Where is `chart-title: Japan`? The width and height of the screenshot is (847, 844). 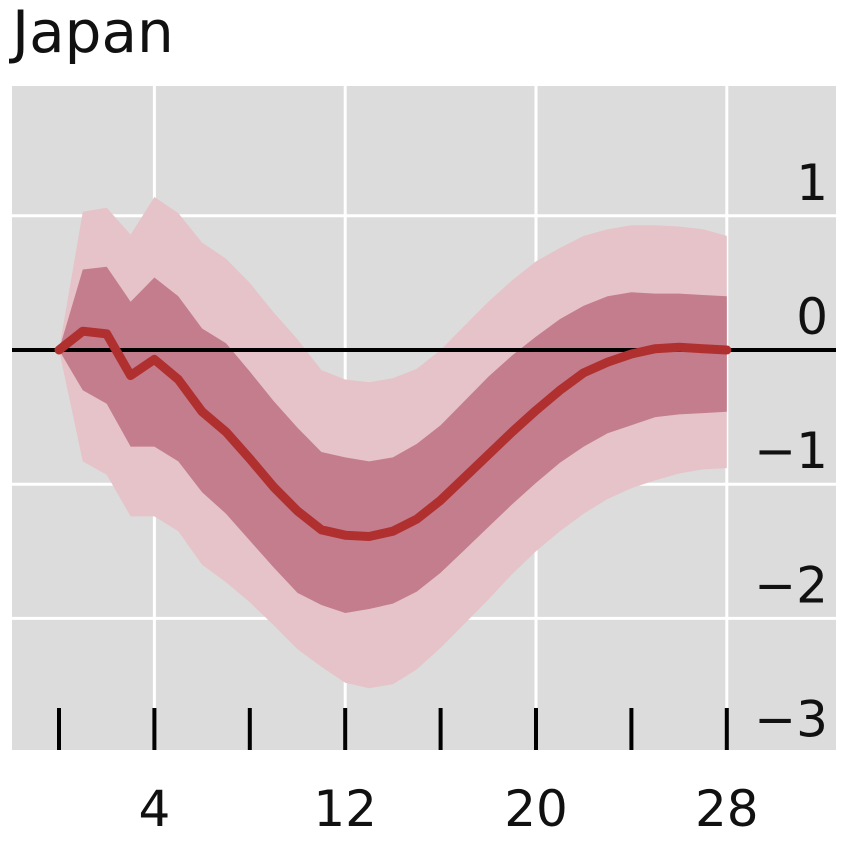 chart-title: Japan is located at coordinates (93, 33).